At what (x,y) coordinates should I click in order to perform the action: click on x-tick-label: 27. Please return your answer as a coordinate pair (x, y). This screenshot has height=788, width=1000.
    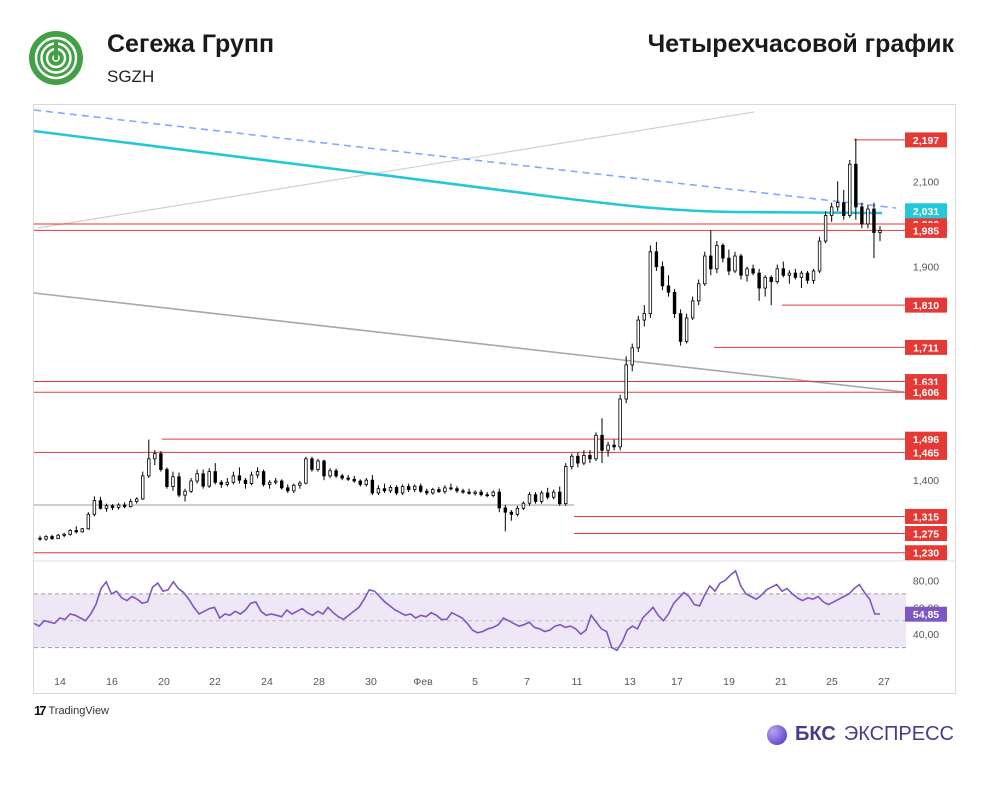
    Looking at the image, I should click on (884, 682).